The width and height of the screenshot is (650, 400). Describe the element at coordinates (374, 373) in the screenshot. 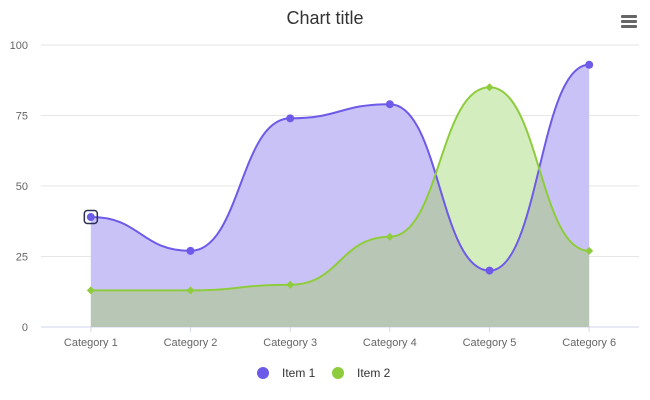

I see `legend-label-item-2: Item 2` at that location.